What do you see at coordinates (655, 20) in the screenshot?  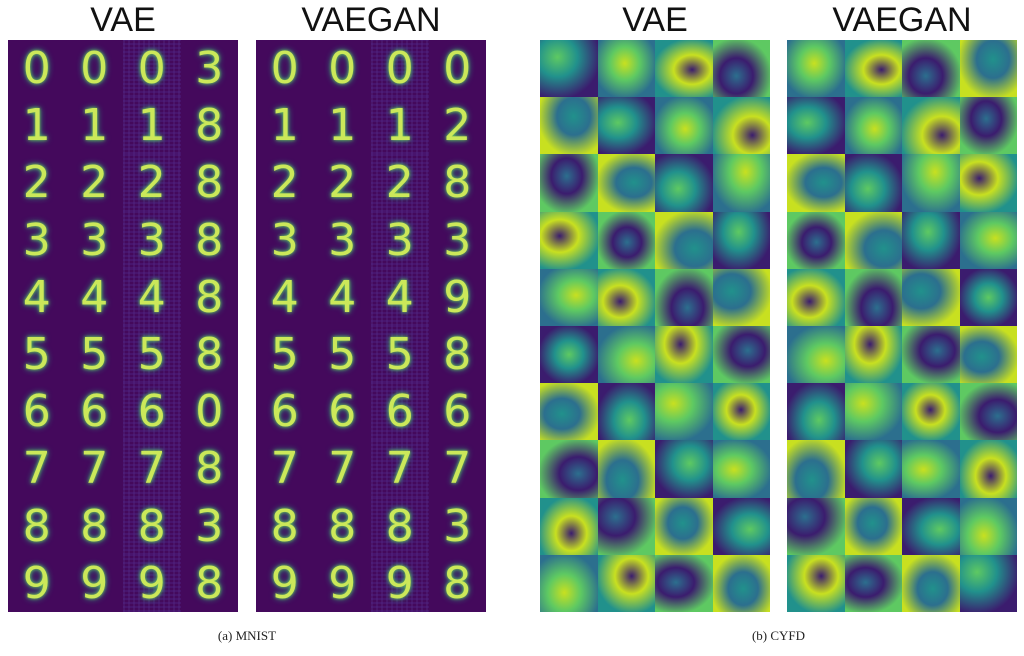 I see `title-vae-cyfd: VAE` at bounding box center [655, 20].